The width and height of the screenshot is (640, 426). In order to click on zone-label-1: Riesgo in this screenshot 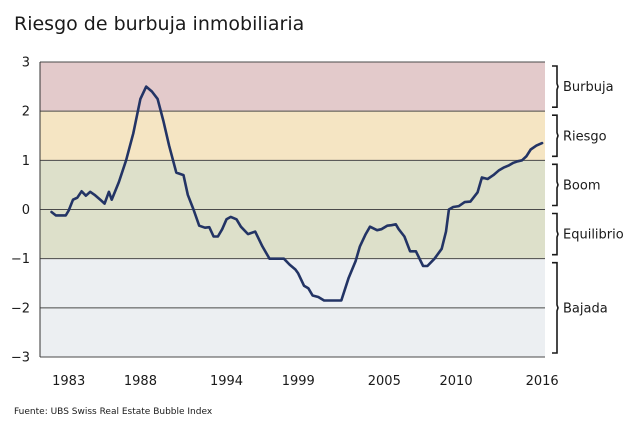, I will do `click(585, 136)`.